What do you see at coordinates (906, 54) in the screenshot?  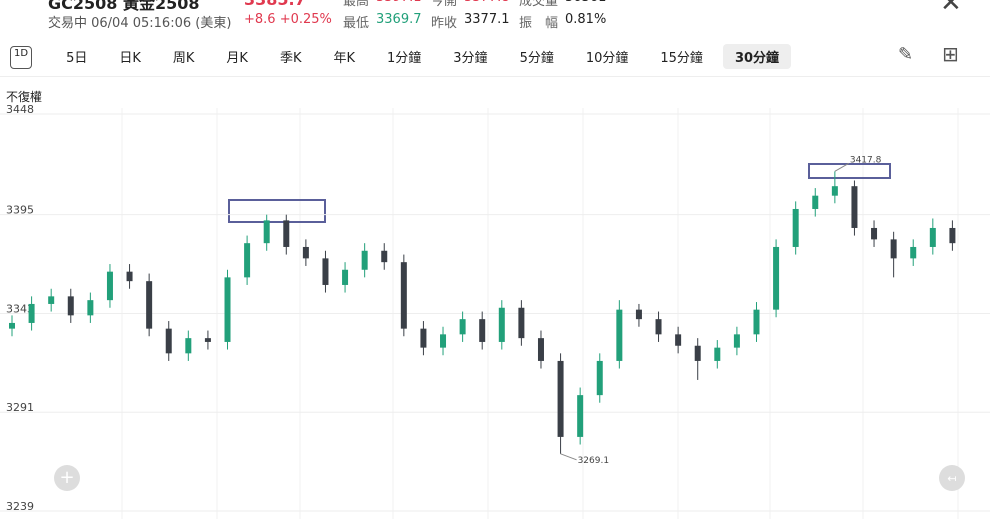 I see `draw-tool: ✎` at bounding box center [906, 54].